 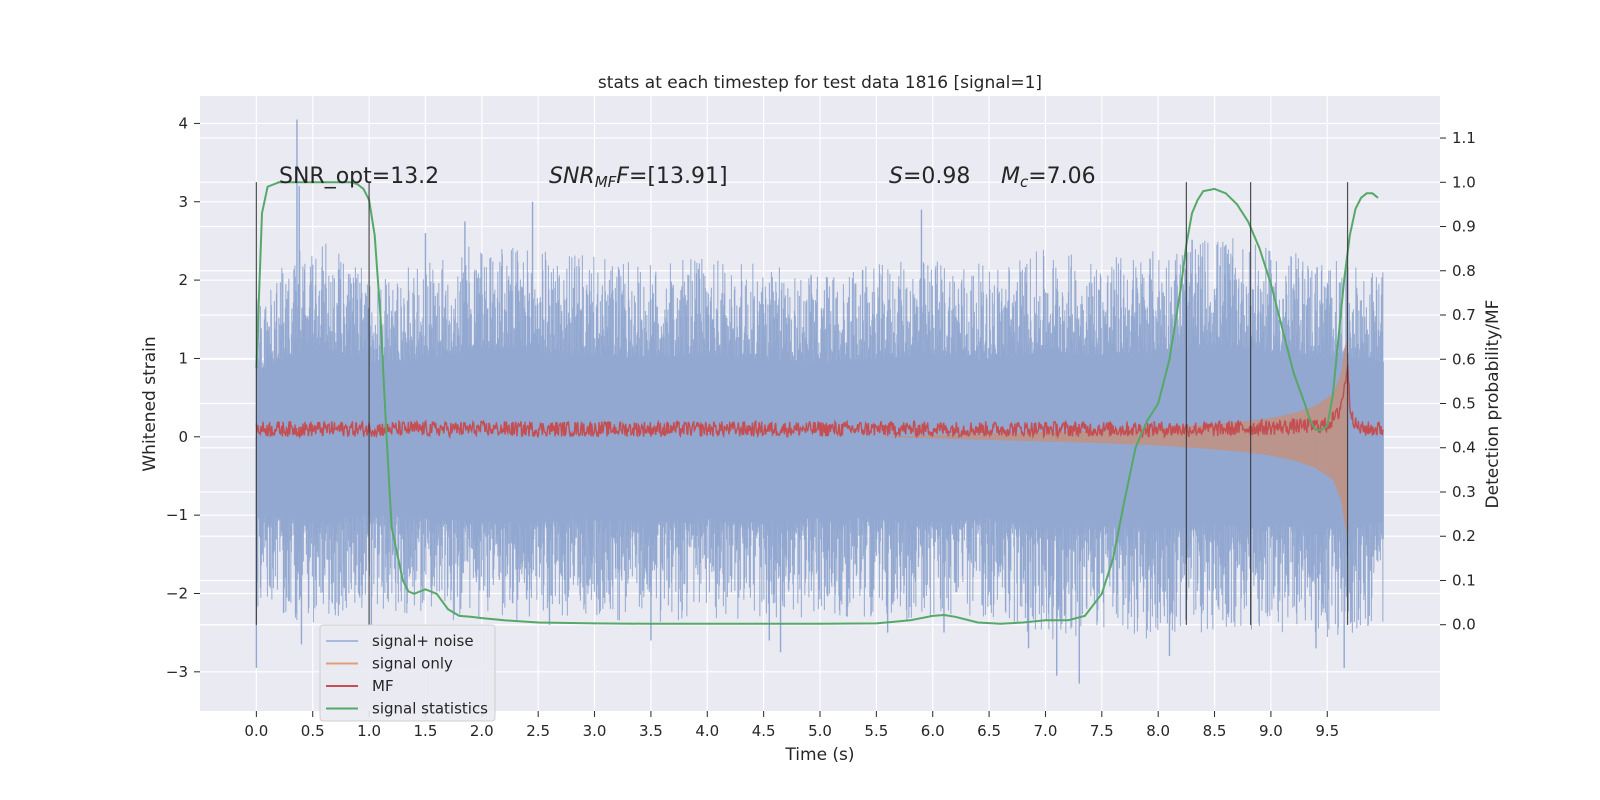 What do you see at coordinates (606, 182) in the screenshot?
I see `annotation-snr-mf-sub: MF` at bounding box center [606, 182].